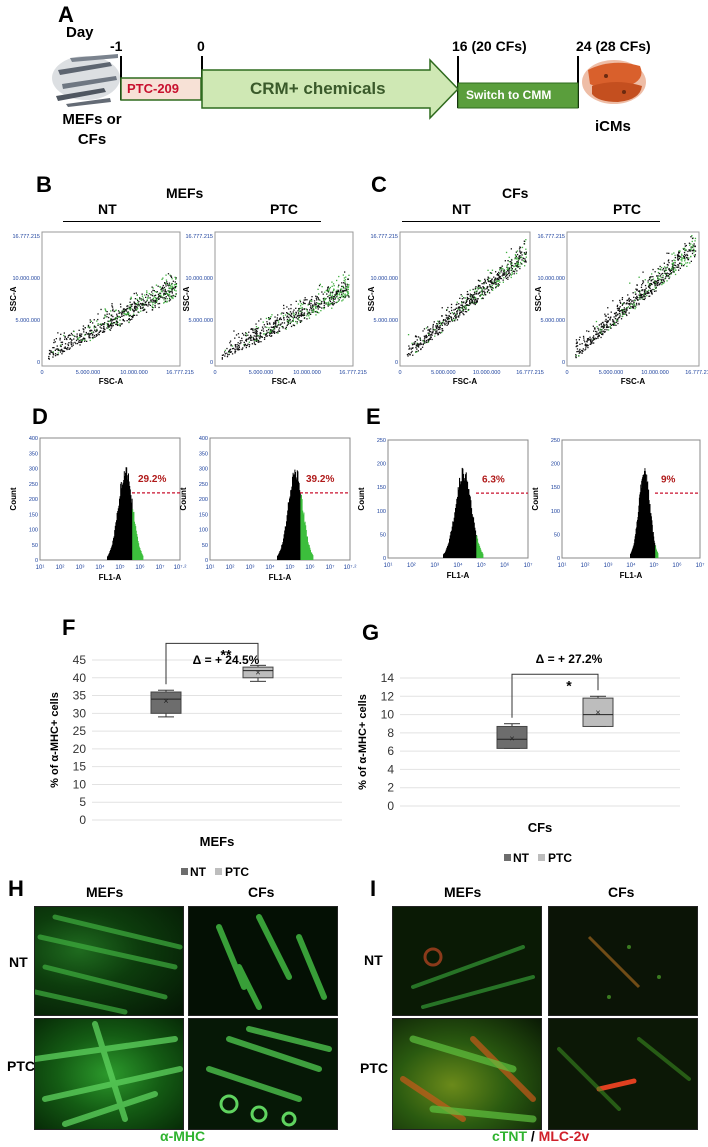 The height and width of the screenshot is (1147, 708). Describe the element at coordinates (509, 95) in the screenshot. I see `step-switch: Switch to CMM` at that location.